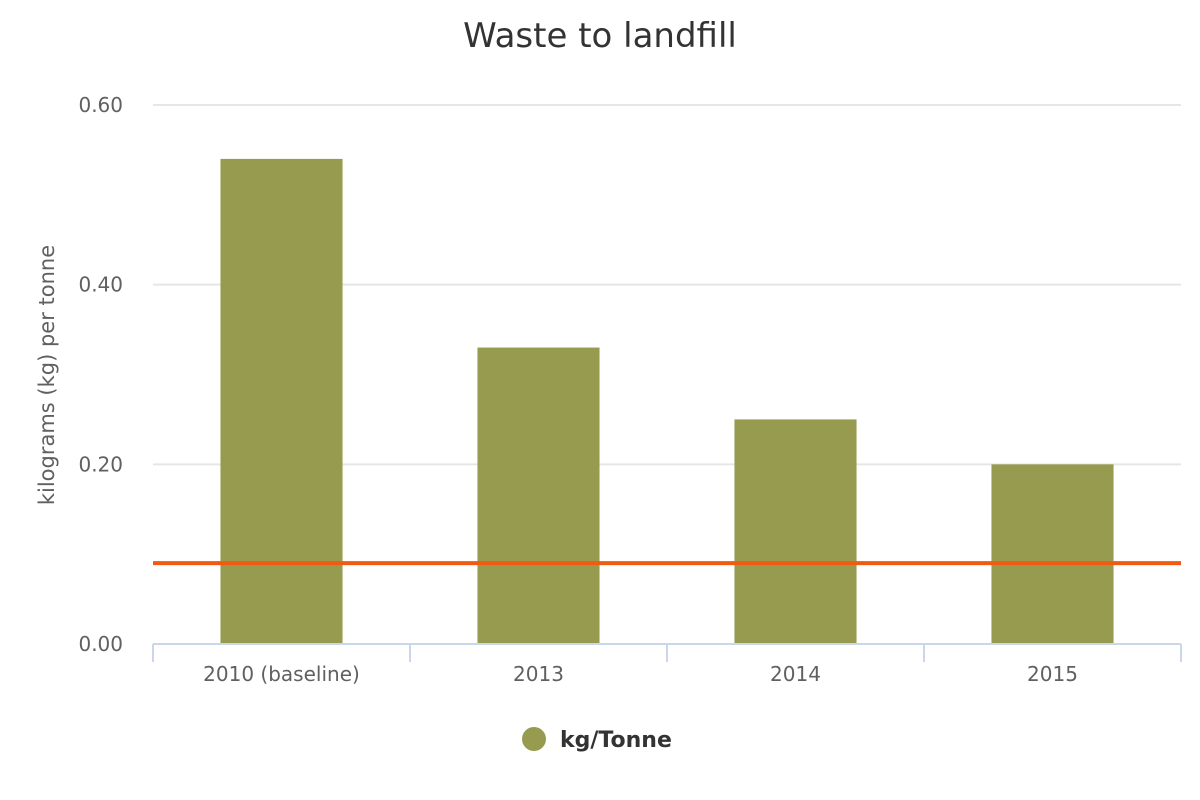  What do you see at coordinates (100, 464) in the screenshot?
I see `y-tick-label: 0.20` at bounding box center [100, 464].